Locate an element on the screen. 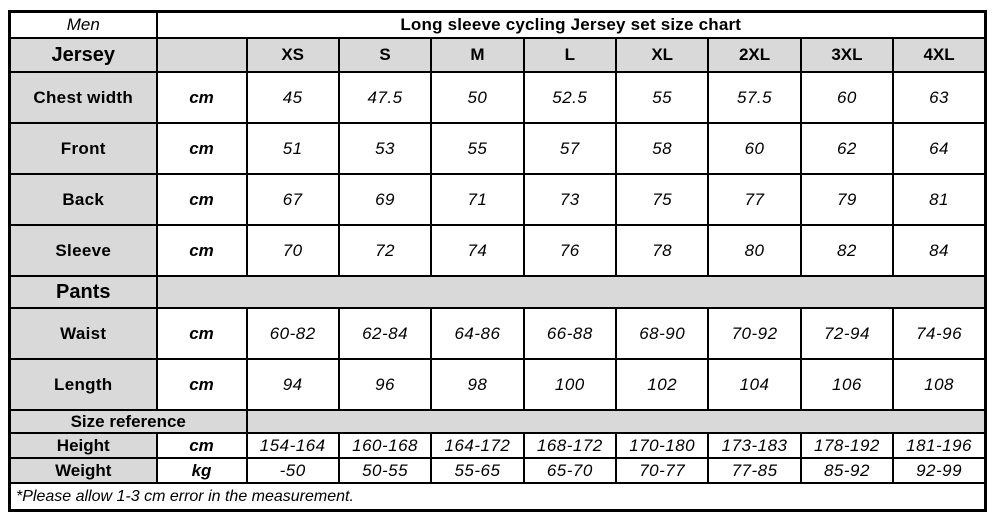 This screenshot has width=1000, height=524. row-label: Waist is located at coordinates (83, 333).